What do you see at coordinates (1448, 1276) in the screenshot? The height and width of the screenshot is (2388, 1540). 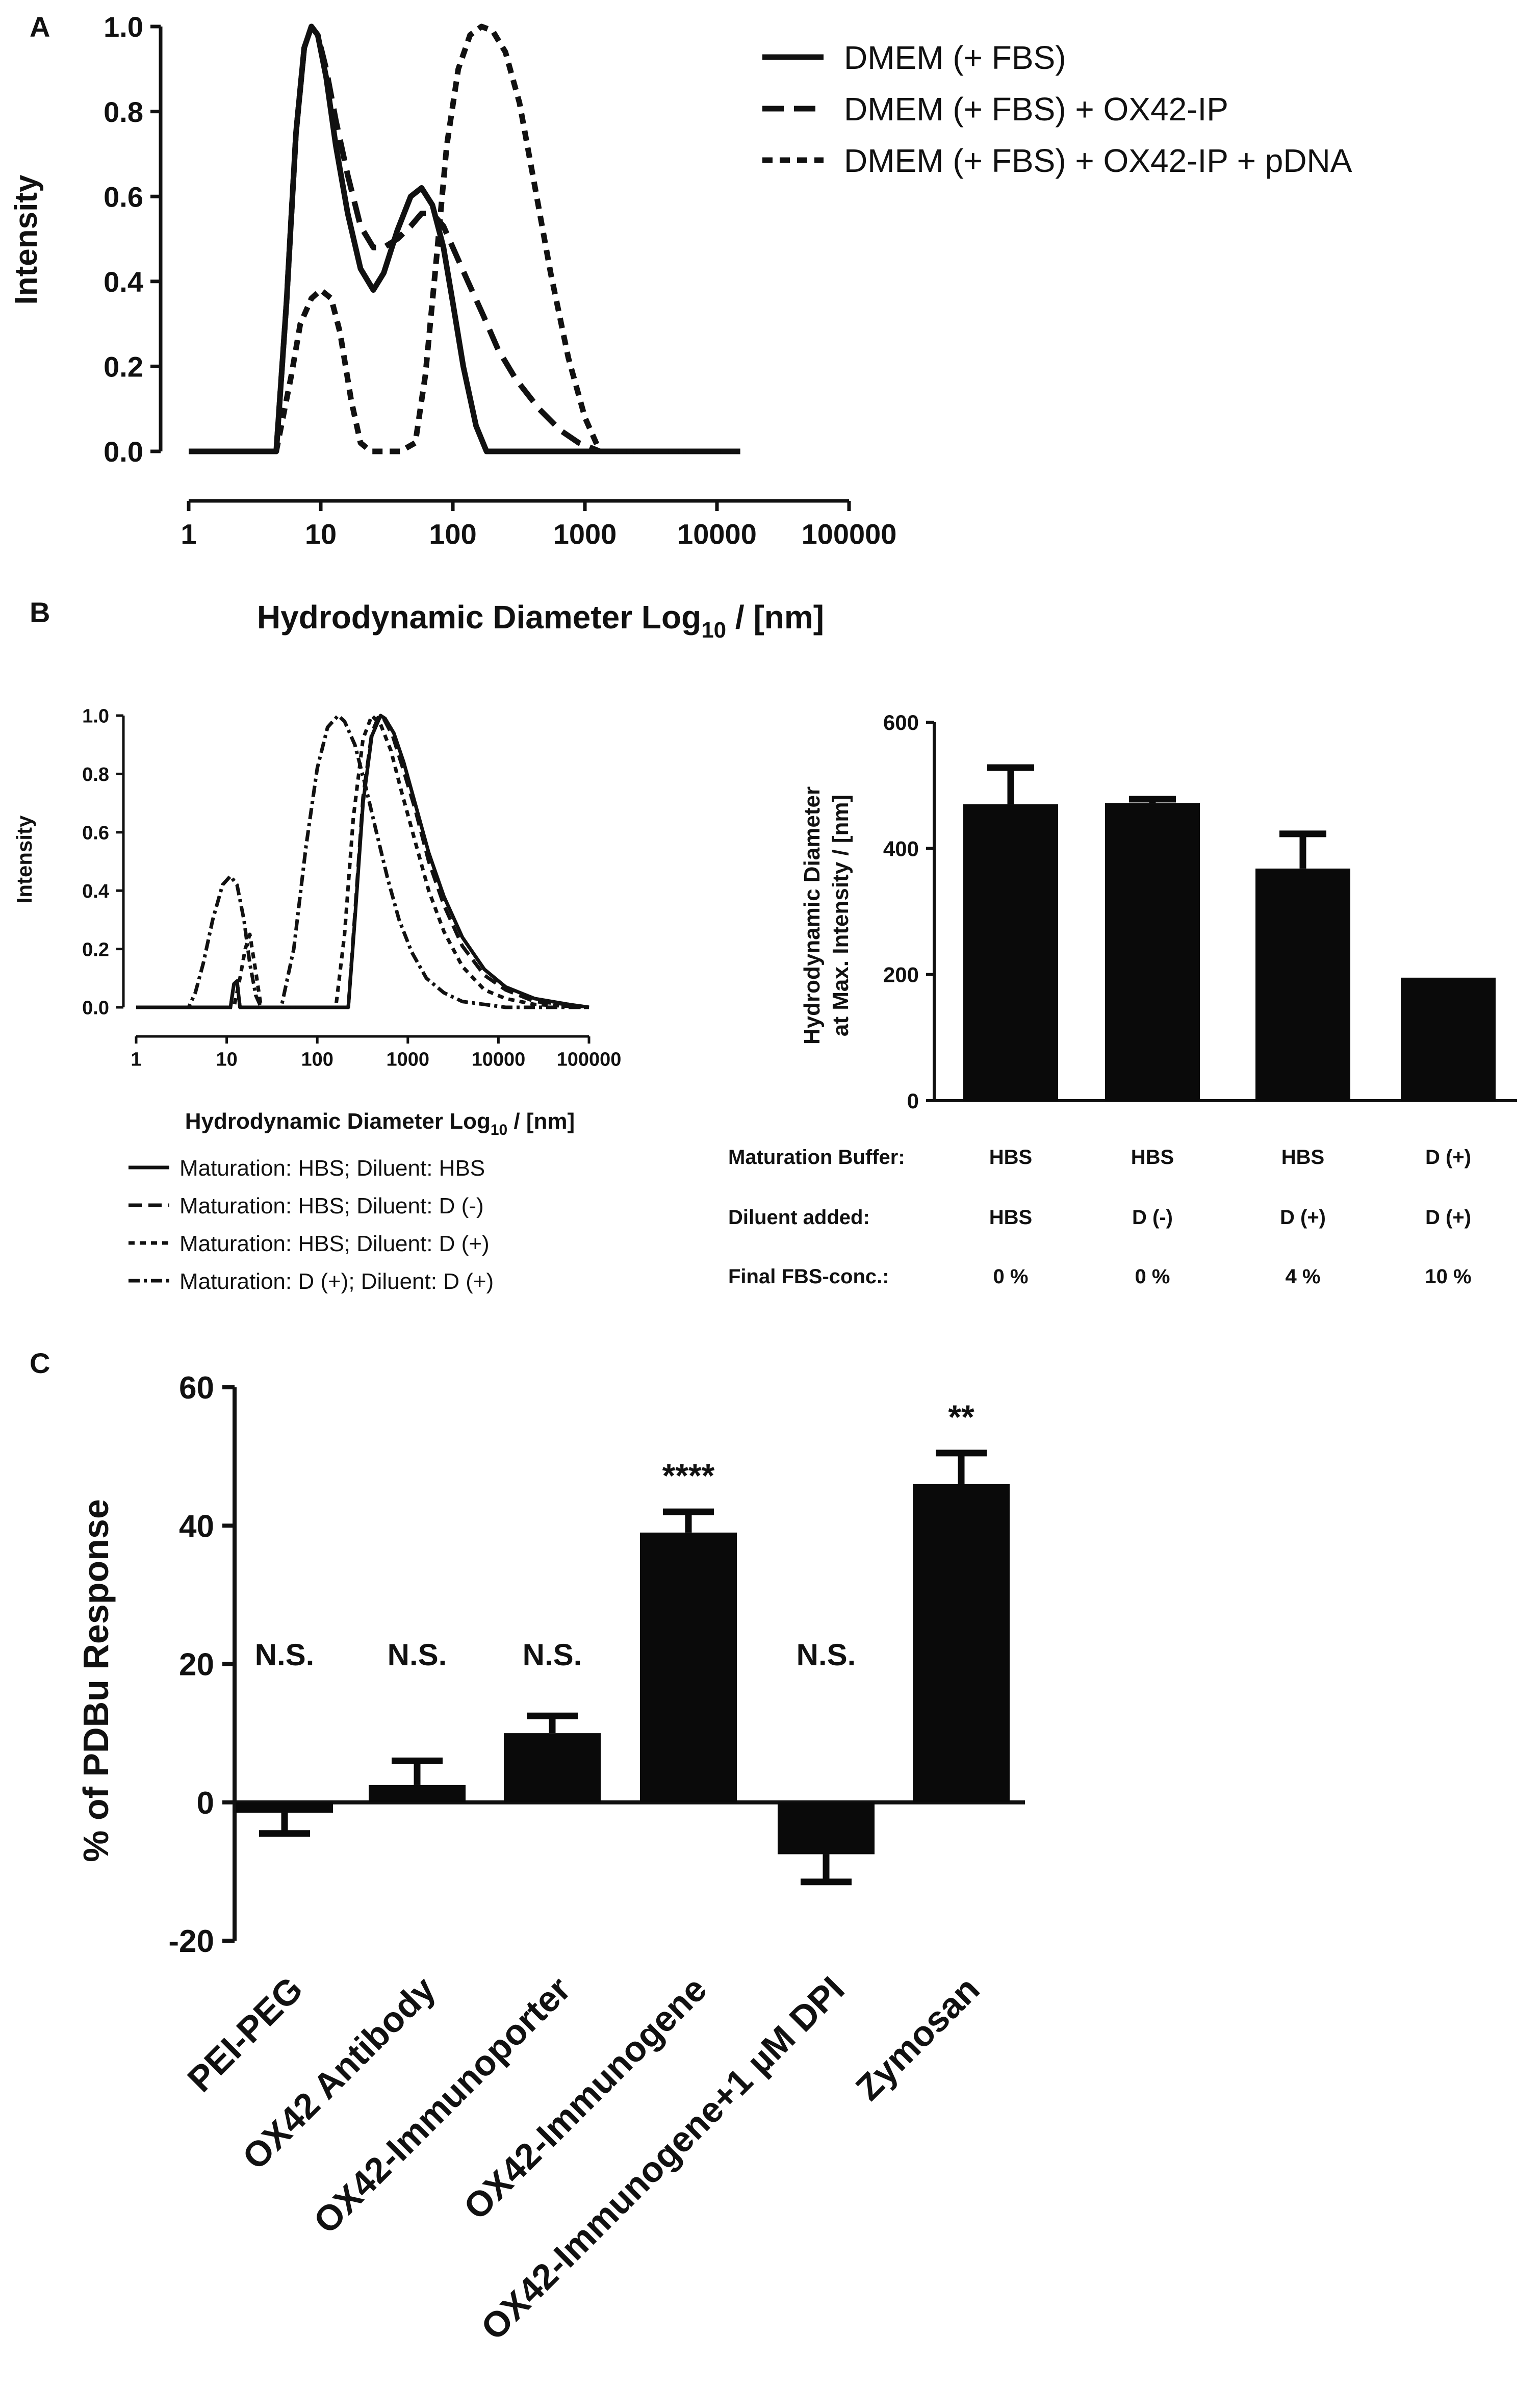 I see `panel-b-right-table-cell: 10 %` at bounding box center [1448, 1276].